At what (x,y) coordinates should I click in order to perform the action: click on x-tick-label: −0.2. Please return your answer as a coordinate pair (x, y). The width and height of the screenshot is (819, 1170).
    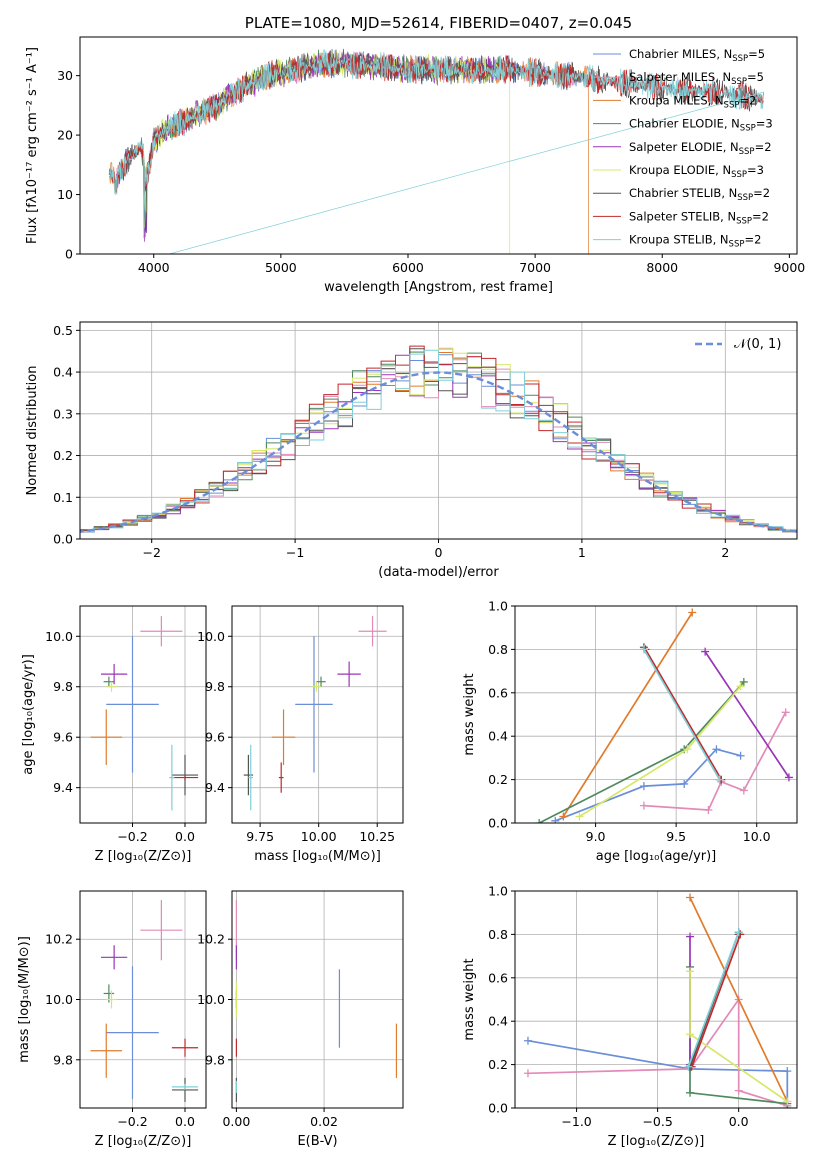
    Looking at the image, I should click on (132, 1121).